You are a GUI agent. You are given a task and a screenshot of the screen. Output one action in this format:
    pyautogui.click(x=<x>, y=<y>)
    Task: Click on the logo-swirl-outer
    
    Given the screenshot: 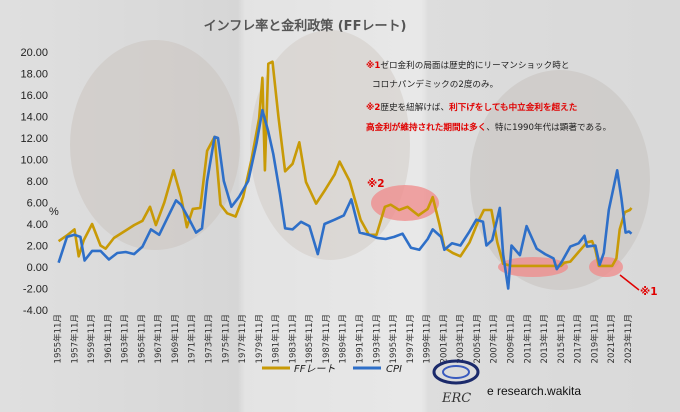 What is the action you would take?
    pyautogui.click(x=456, y=372)
    